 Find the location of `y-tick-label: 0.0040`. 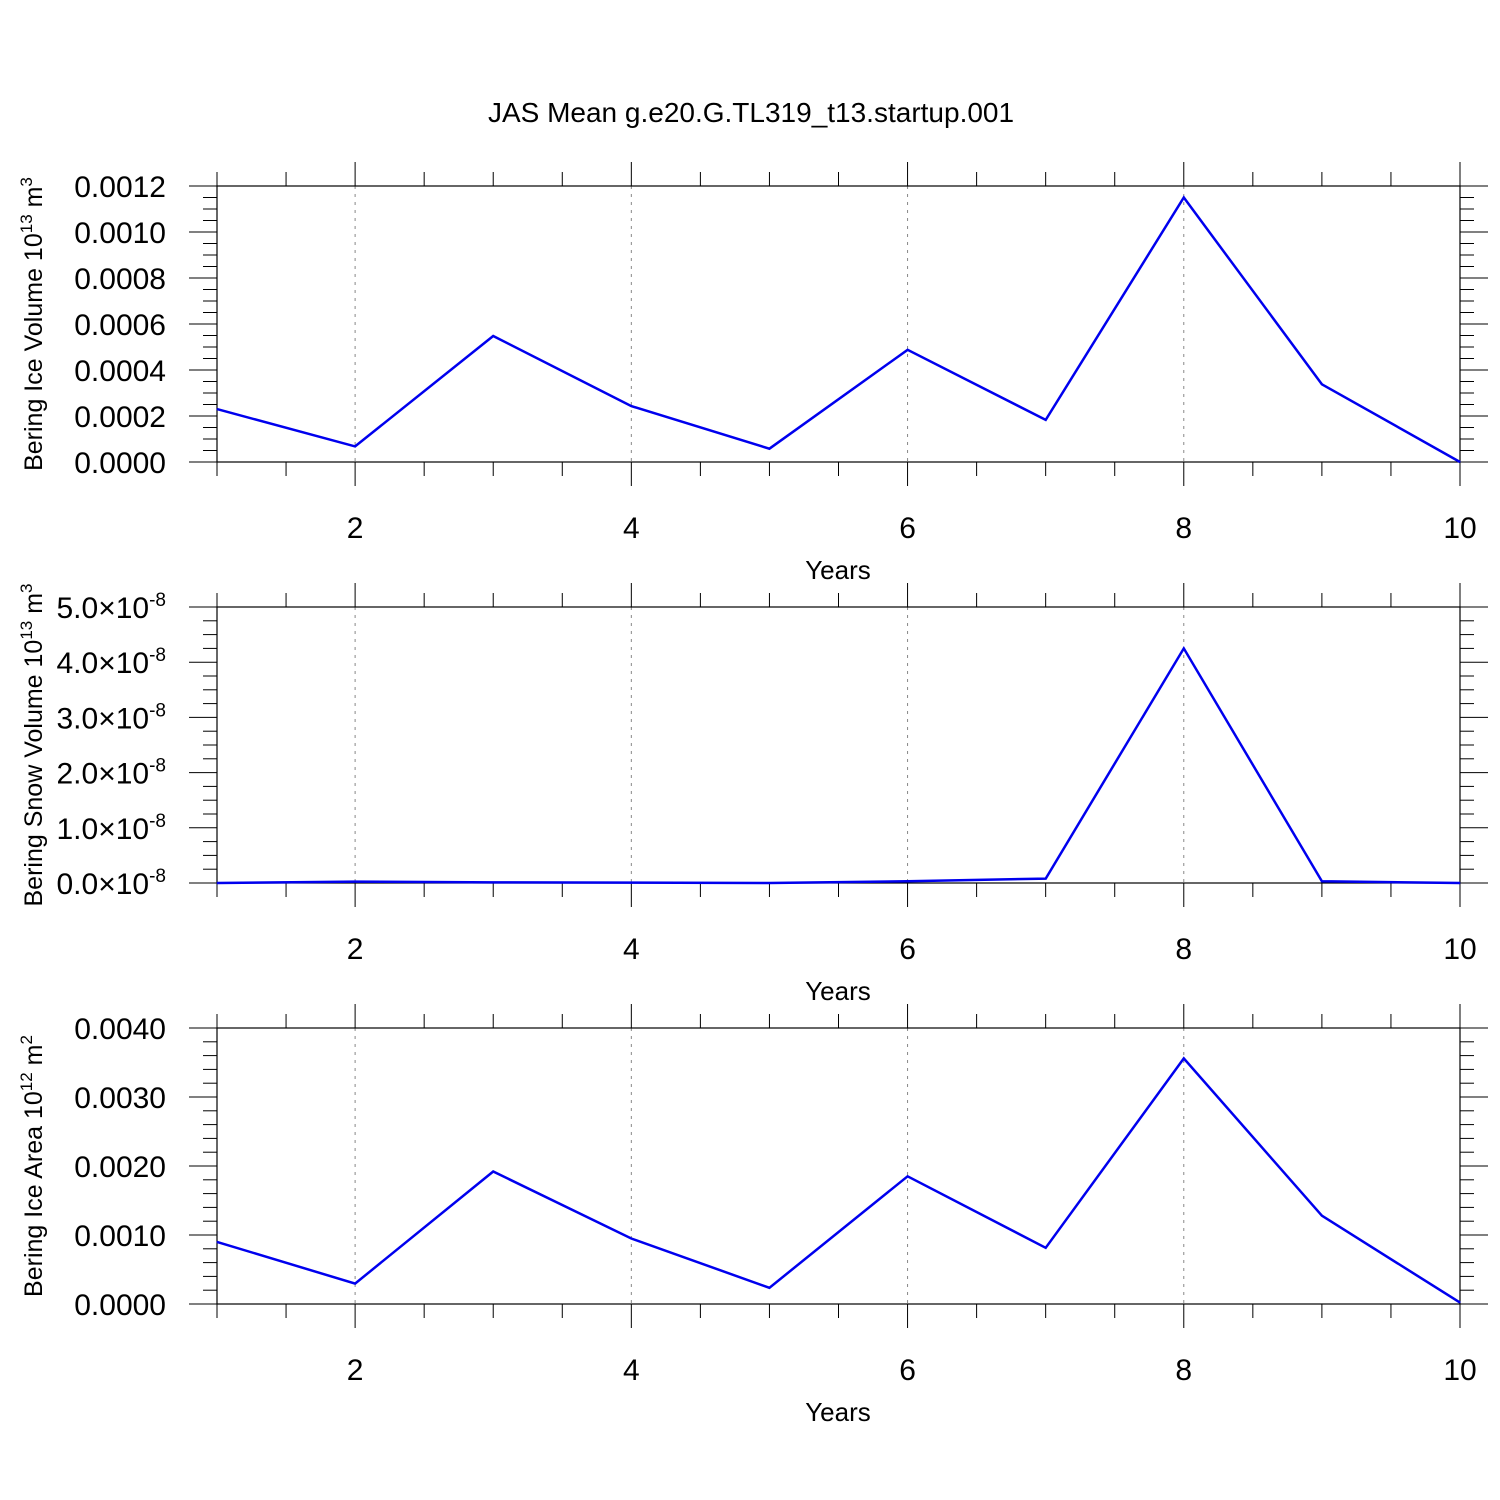

y-tick-label: 0.0040 is located at coordinates (120, 1029).